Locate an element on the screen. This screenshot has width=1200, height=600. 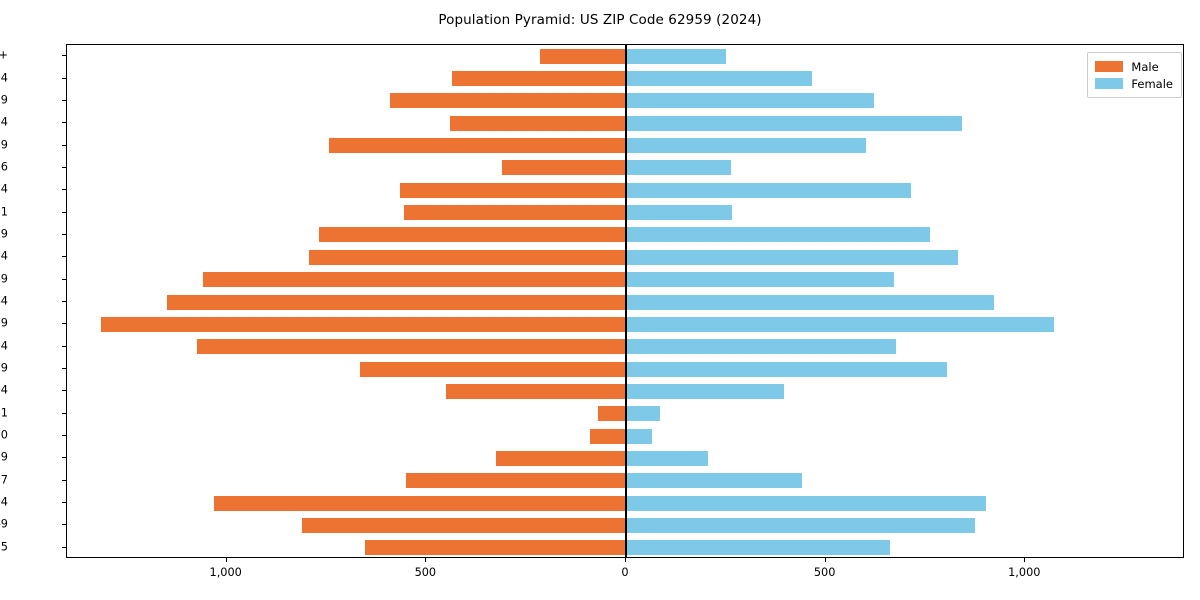
y-tick-label: 22-24 is located at coordinates (4, 390).